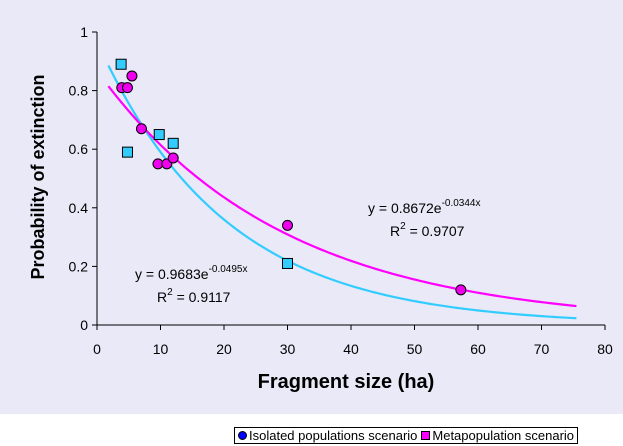 This screenshot has width=623, height=446. What do you see at coordinates (162, 297) in the screenshot?
I see `isolated-r2-label: R` at bounding box center [162, 297].